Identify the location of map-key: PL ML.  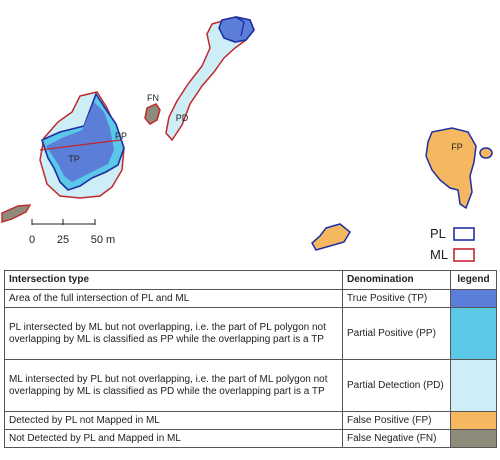
(452, 244).